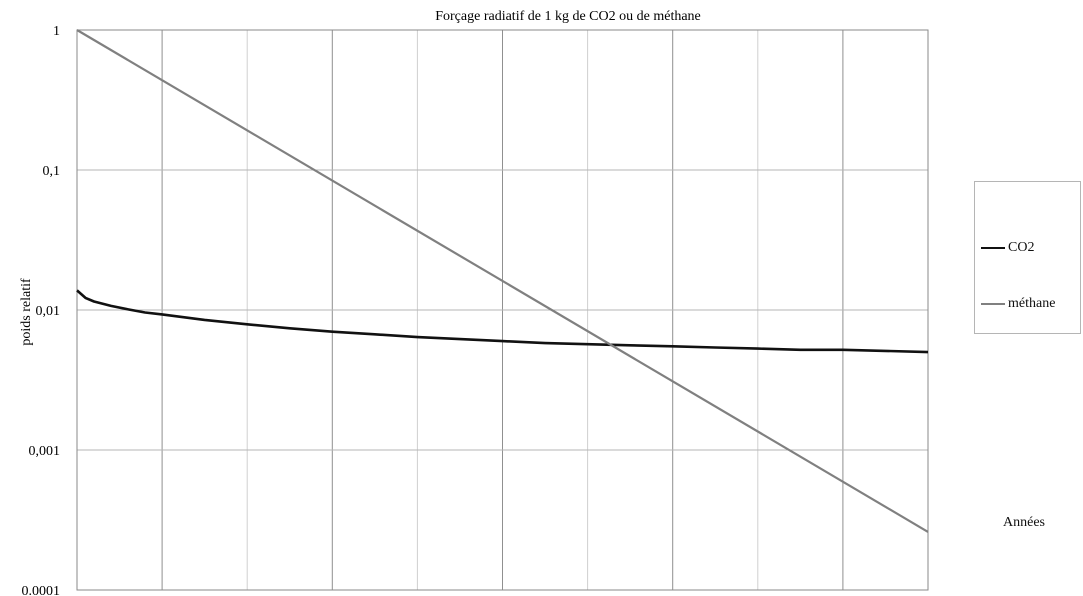 The height and width of the screenshot is (596, 1083). Describe the element at coordinates (1021, 247) in the screenshot. I see `legend-label-co2: CO2` at that location.